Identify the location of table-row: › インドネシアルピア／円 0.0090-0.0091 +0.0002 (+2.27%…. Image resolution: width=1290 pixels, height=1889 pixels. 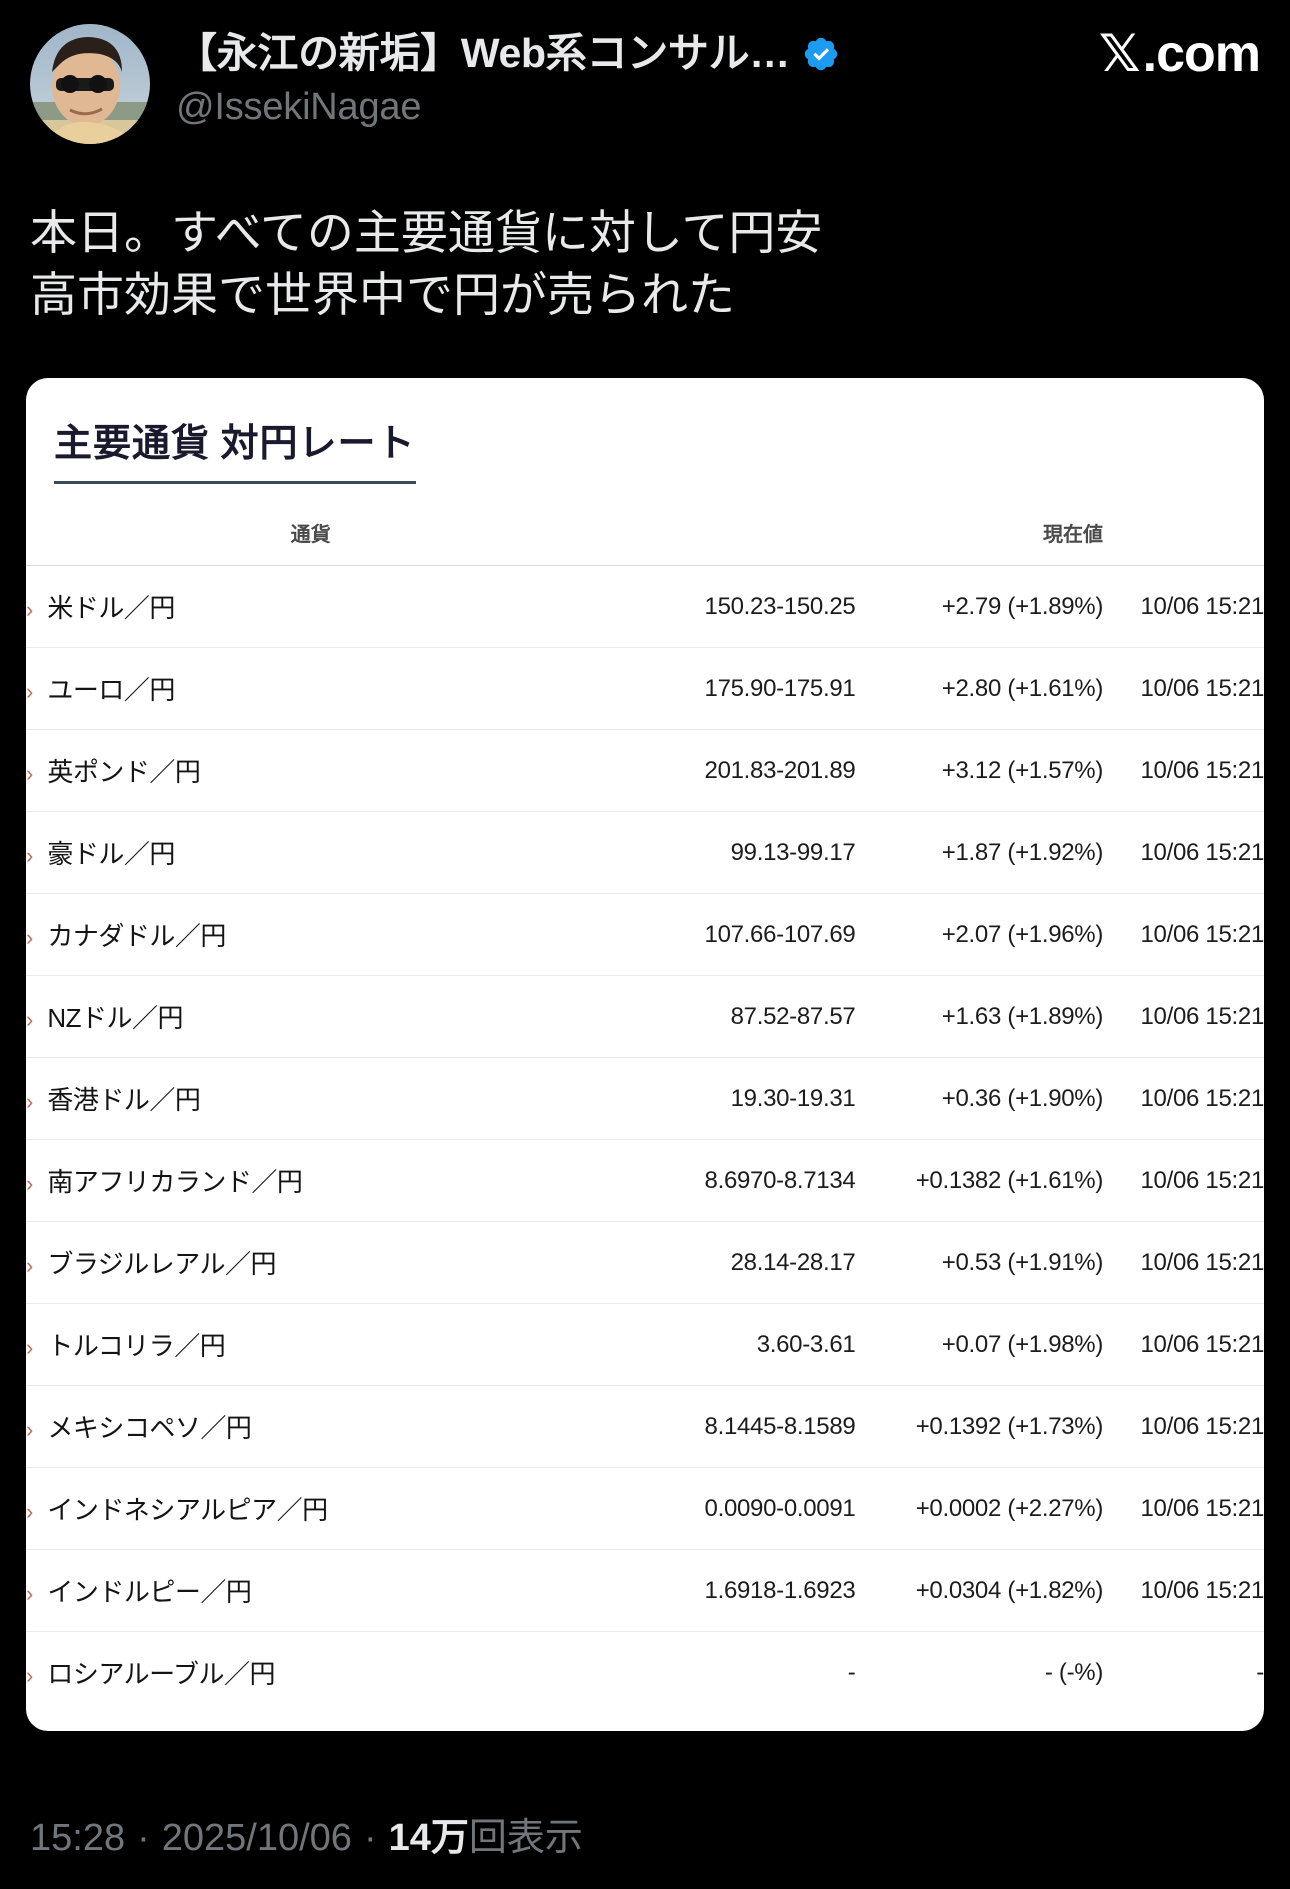
(645, 1509).